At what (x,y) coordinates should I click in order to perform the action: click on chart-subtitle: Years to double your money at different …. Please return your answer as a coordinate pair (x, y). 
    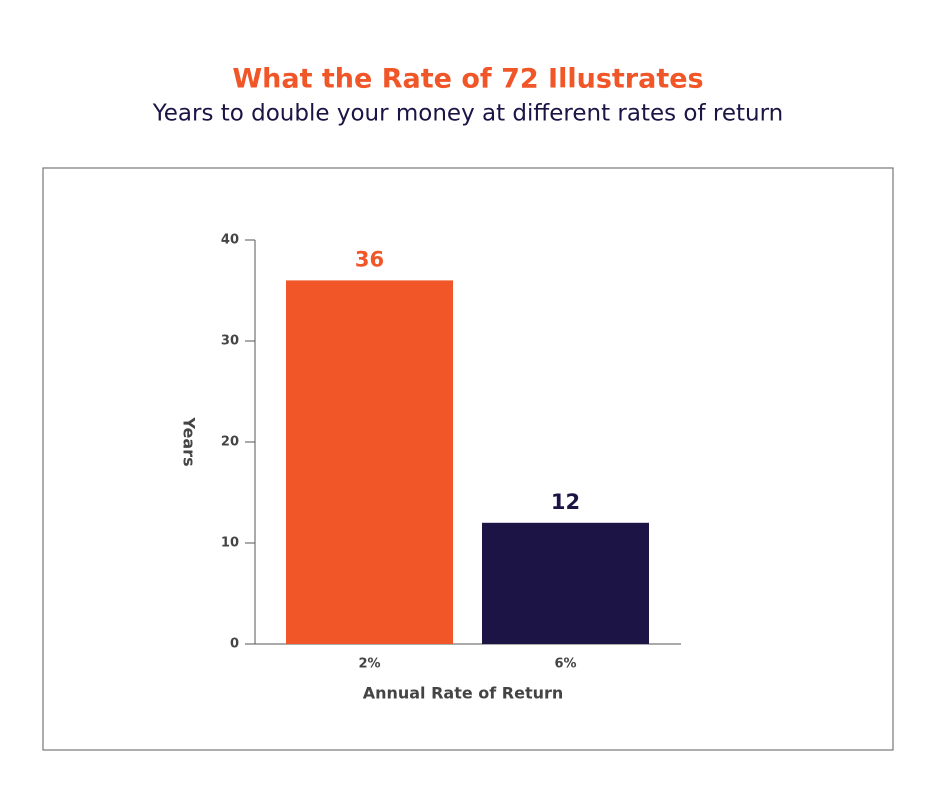
    Looking at the image, I should click on (467, 114).